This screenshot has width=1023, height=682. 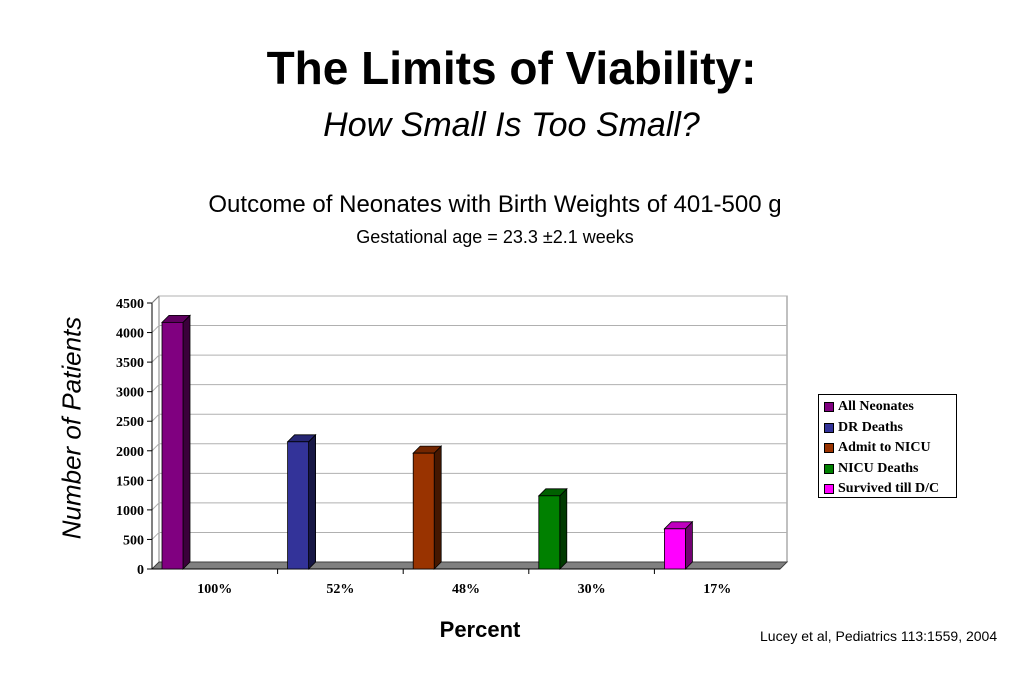 I want to click on legend-item: Admit to NICU, so click(x=890, y=448).